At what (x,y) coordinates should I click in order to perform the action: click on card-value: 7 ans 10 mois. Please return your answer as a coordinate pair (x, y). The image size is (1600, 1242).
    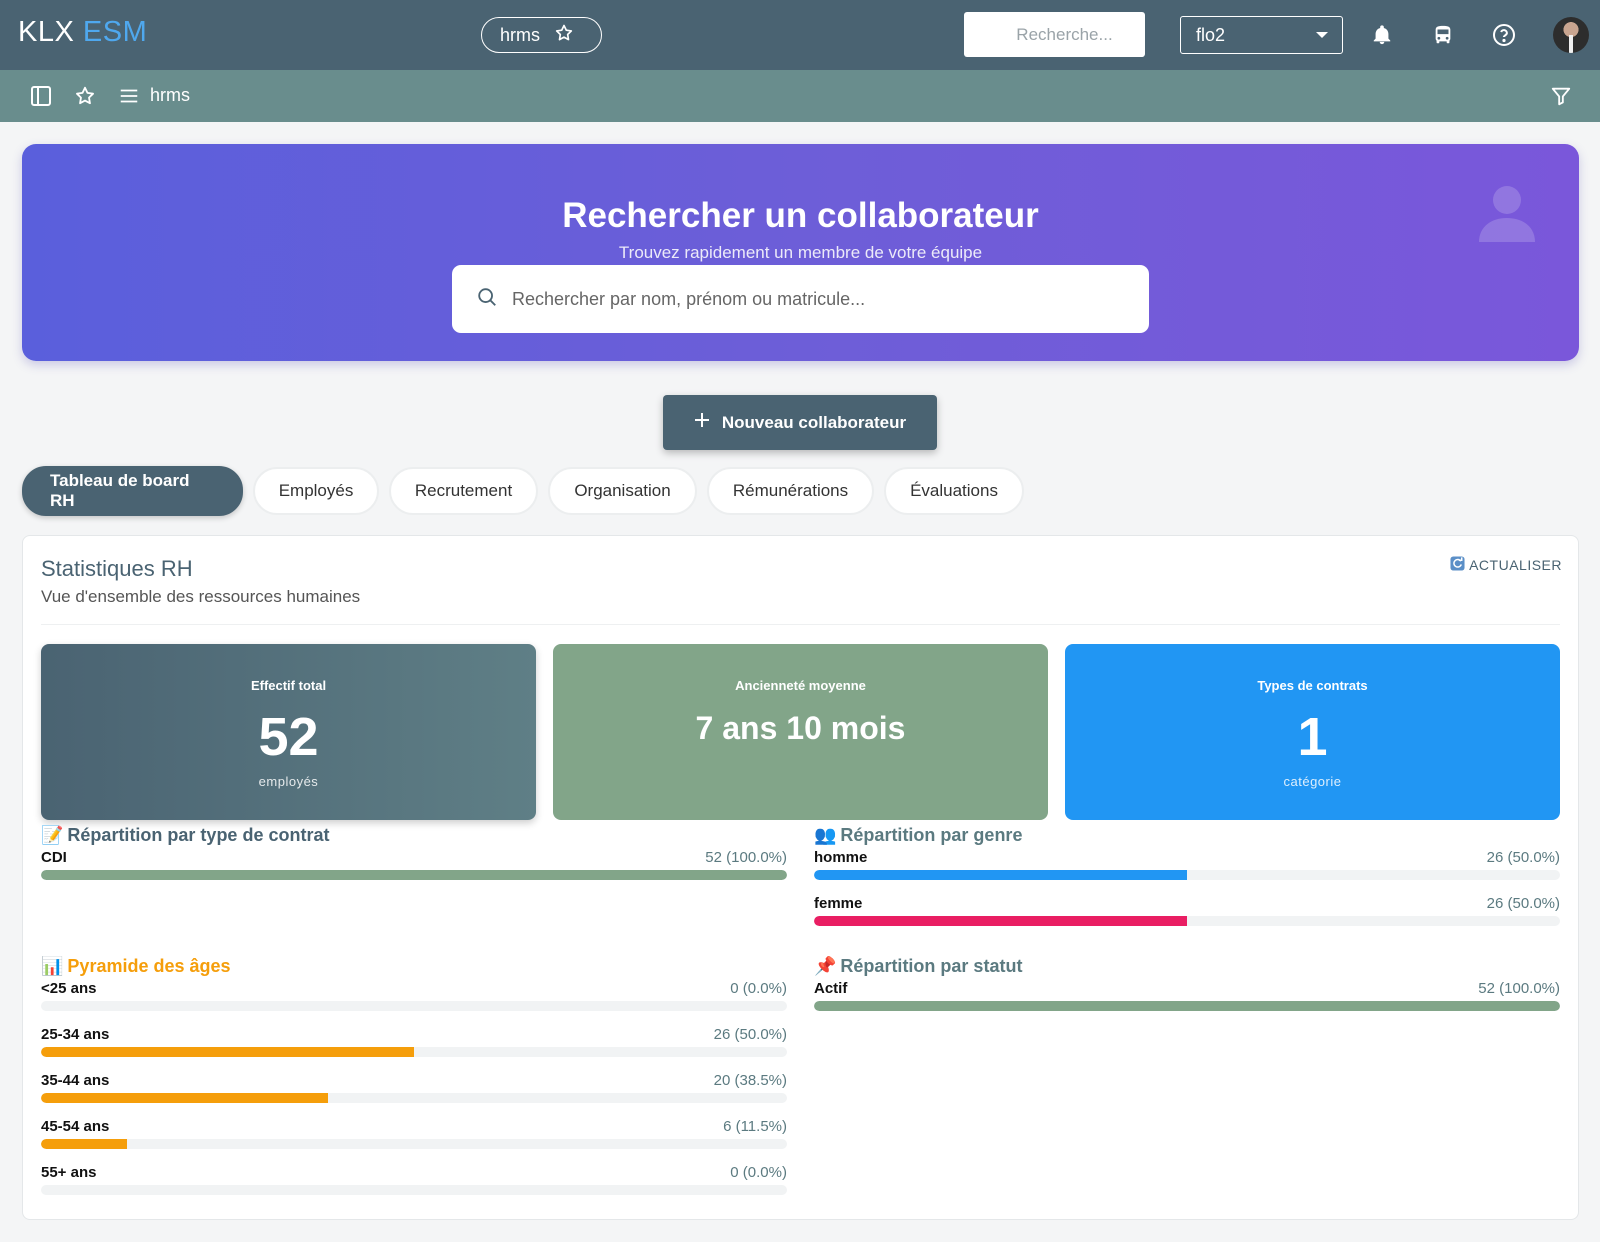
    Looking at the image, I should click on (800, 728).